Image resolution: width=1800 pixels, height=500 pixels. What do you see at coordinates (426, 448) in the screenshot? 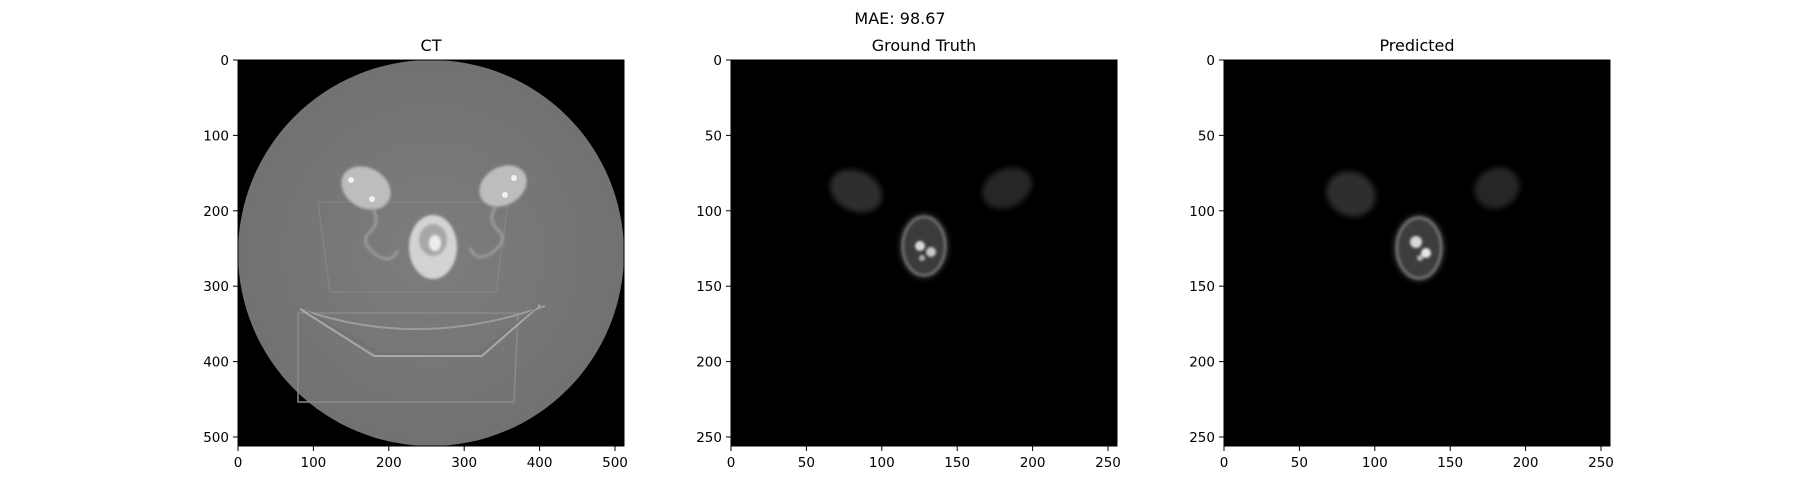
I see `x-axis-ct` at bounding box center [426, 448].